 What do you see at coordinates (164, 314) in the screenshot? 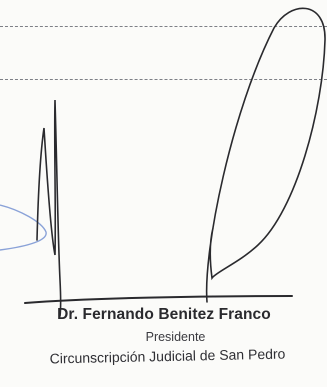
I see `signer-name: Dr. Fernando Benitez Franco` at bounding box center [164, 314].